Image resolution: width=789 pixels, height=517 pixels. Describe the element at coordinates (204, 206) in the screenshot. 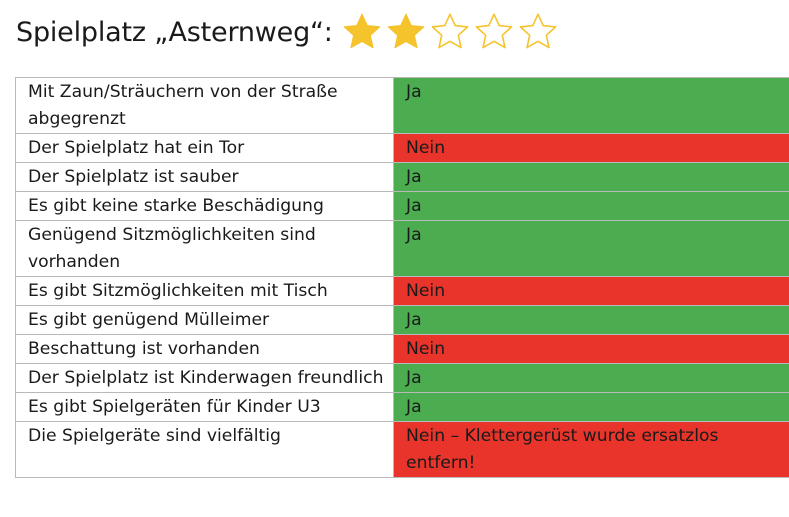

I see `criterion-cell: Es gibt keine starke Beschädigung` at that location.